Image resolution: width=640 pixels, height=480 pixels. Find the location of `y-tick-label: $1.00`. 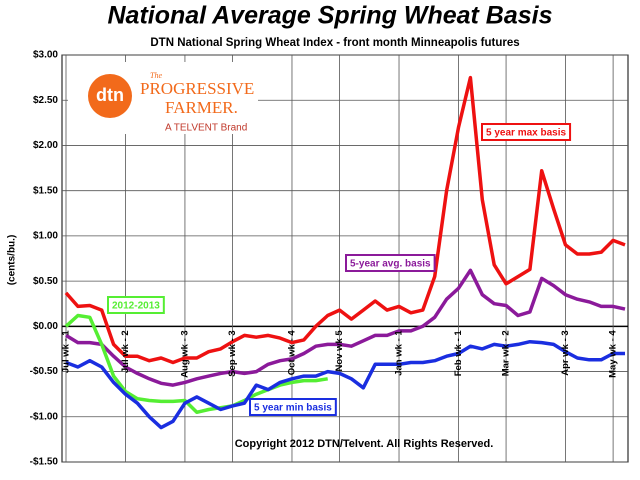

y-tick-label: $1.00 is located at coordinates (45, 236).